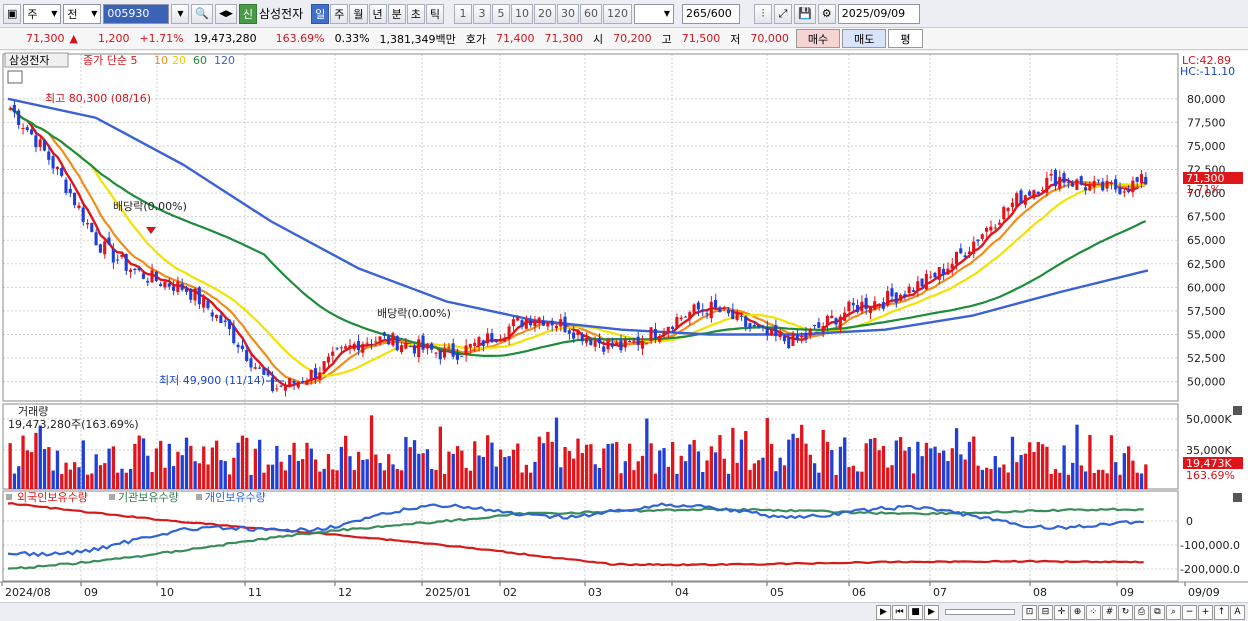  What do you see at coordinates (1237, 497) in the screenshot?
I see `holdings-close-icon` at bounding box center [1237, 497].